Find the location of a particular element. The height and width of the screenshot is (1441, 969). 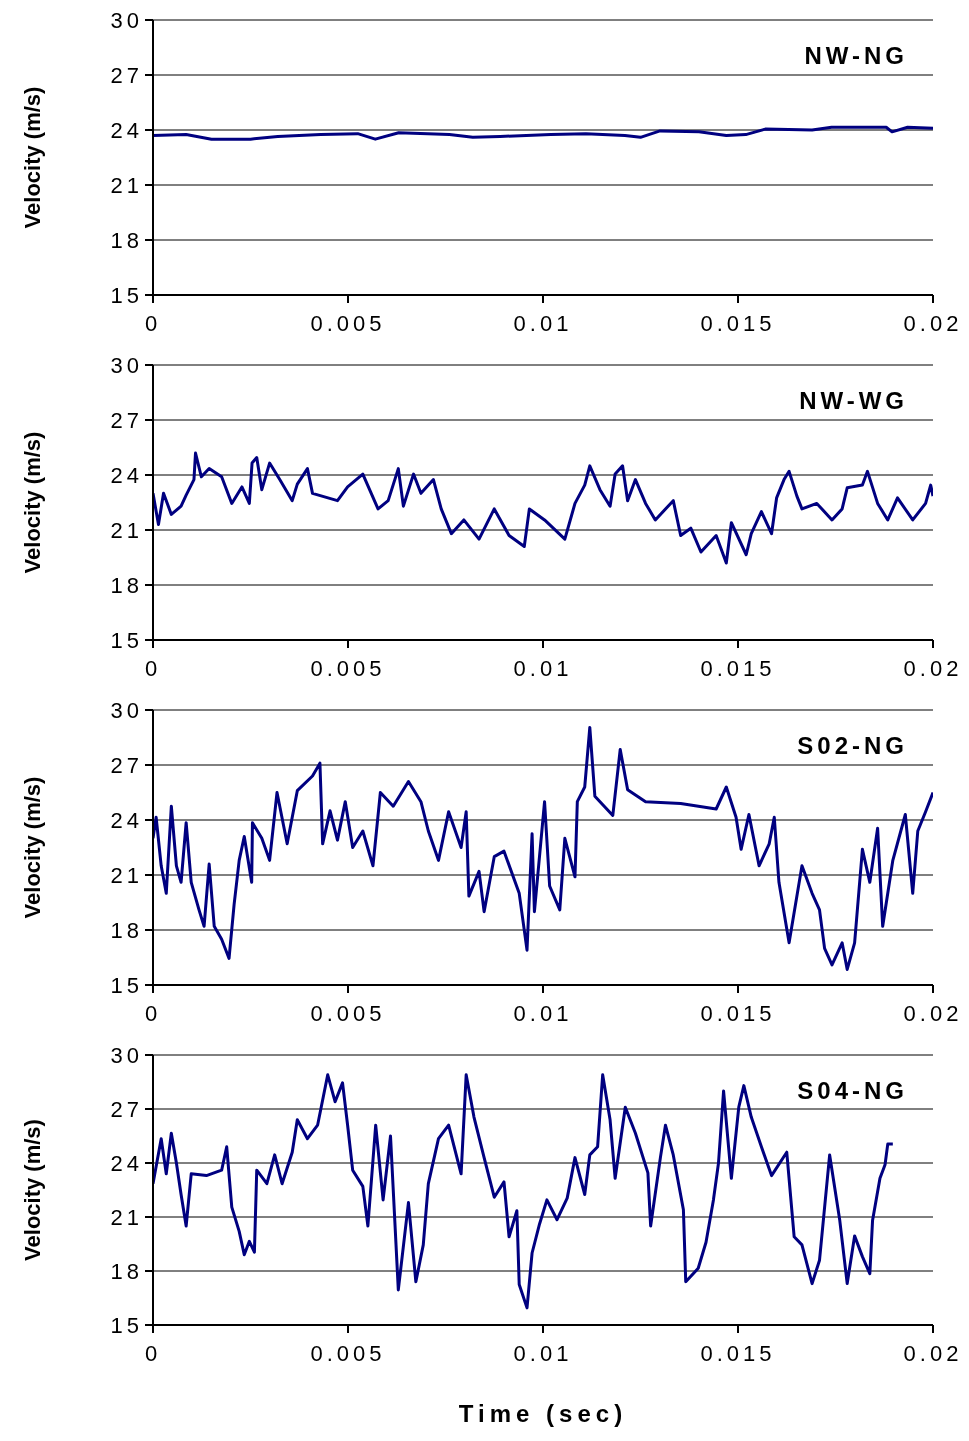

annotation: NW-NG is located at coordinates (856, 56).